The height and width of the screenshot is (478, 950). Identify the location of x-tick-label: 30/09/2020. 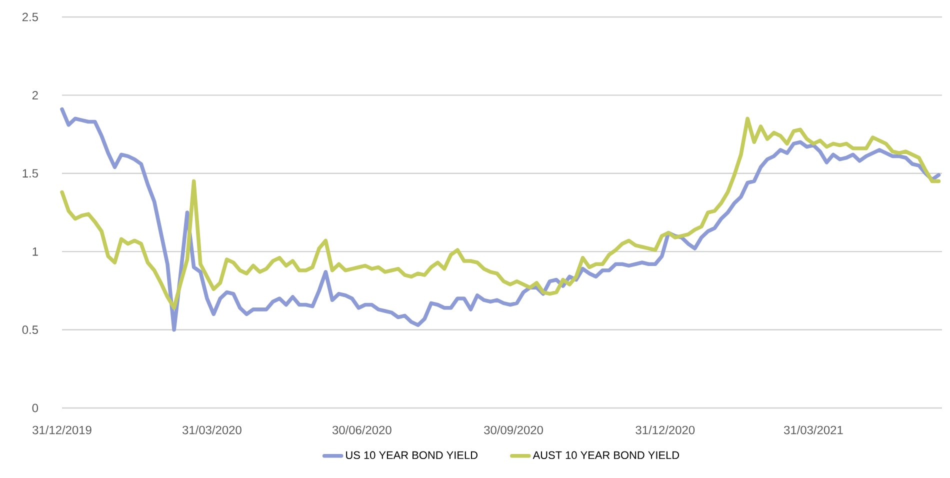
(513, 430).